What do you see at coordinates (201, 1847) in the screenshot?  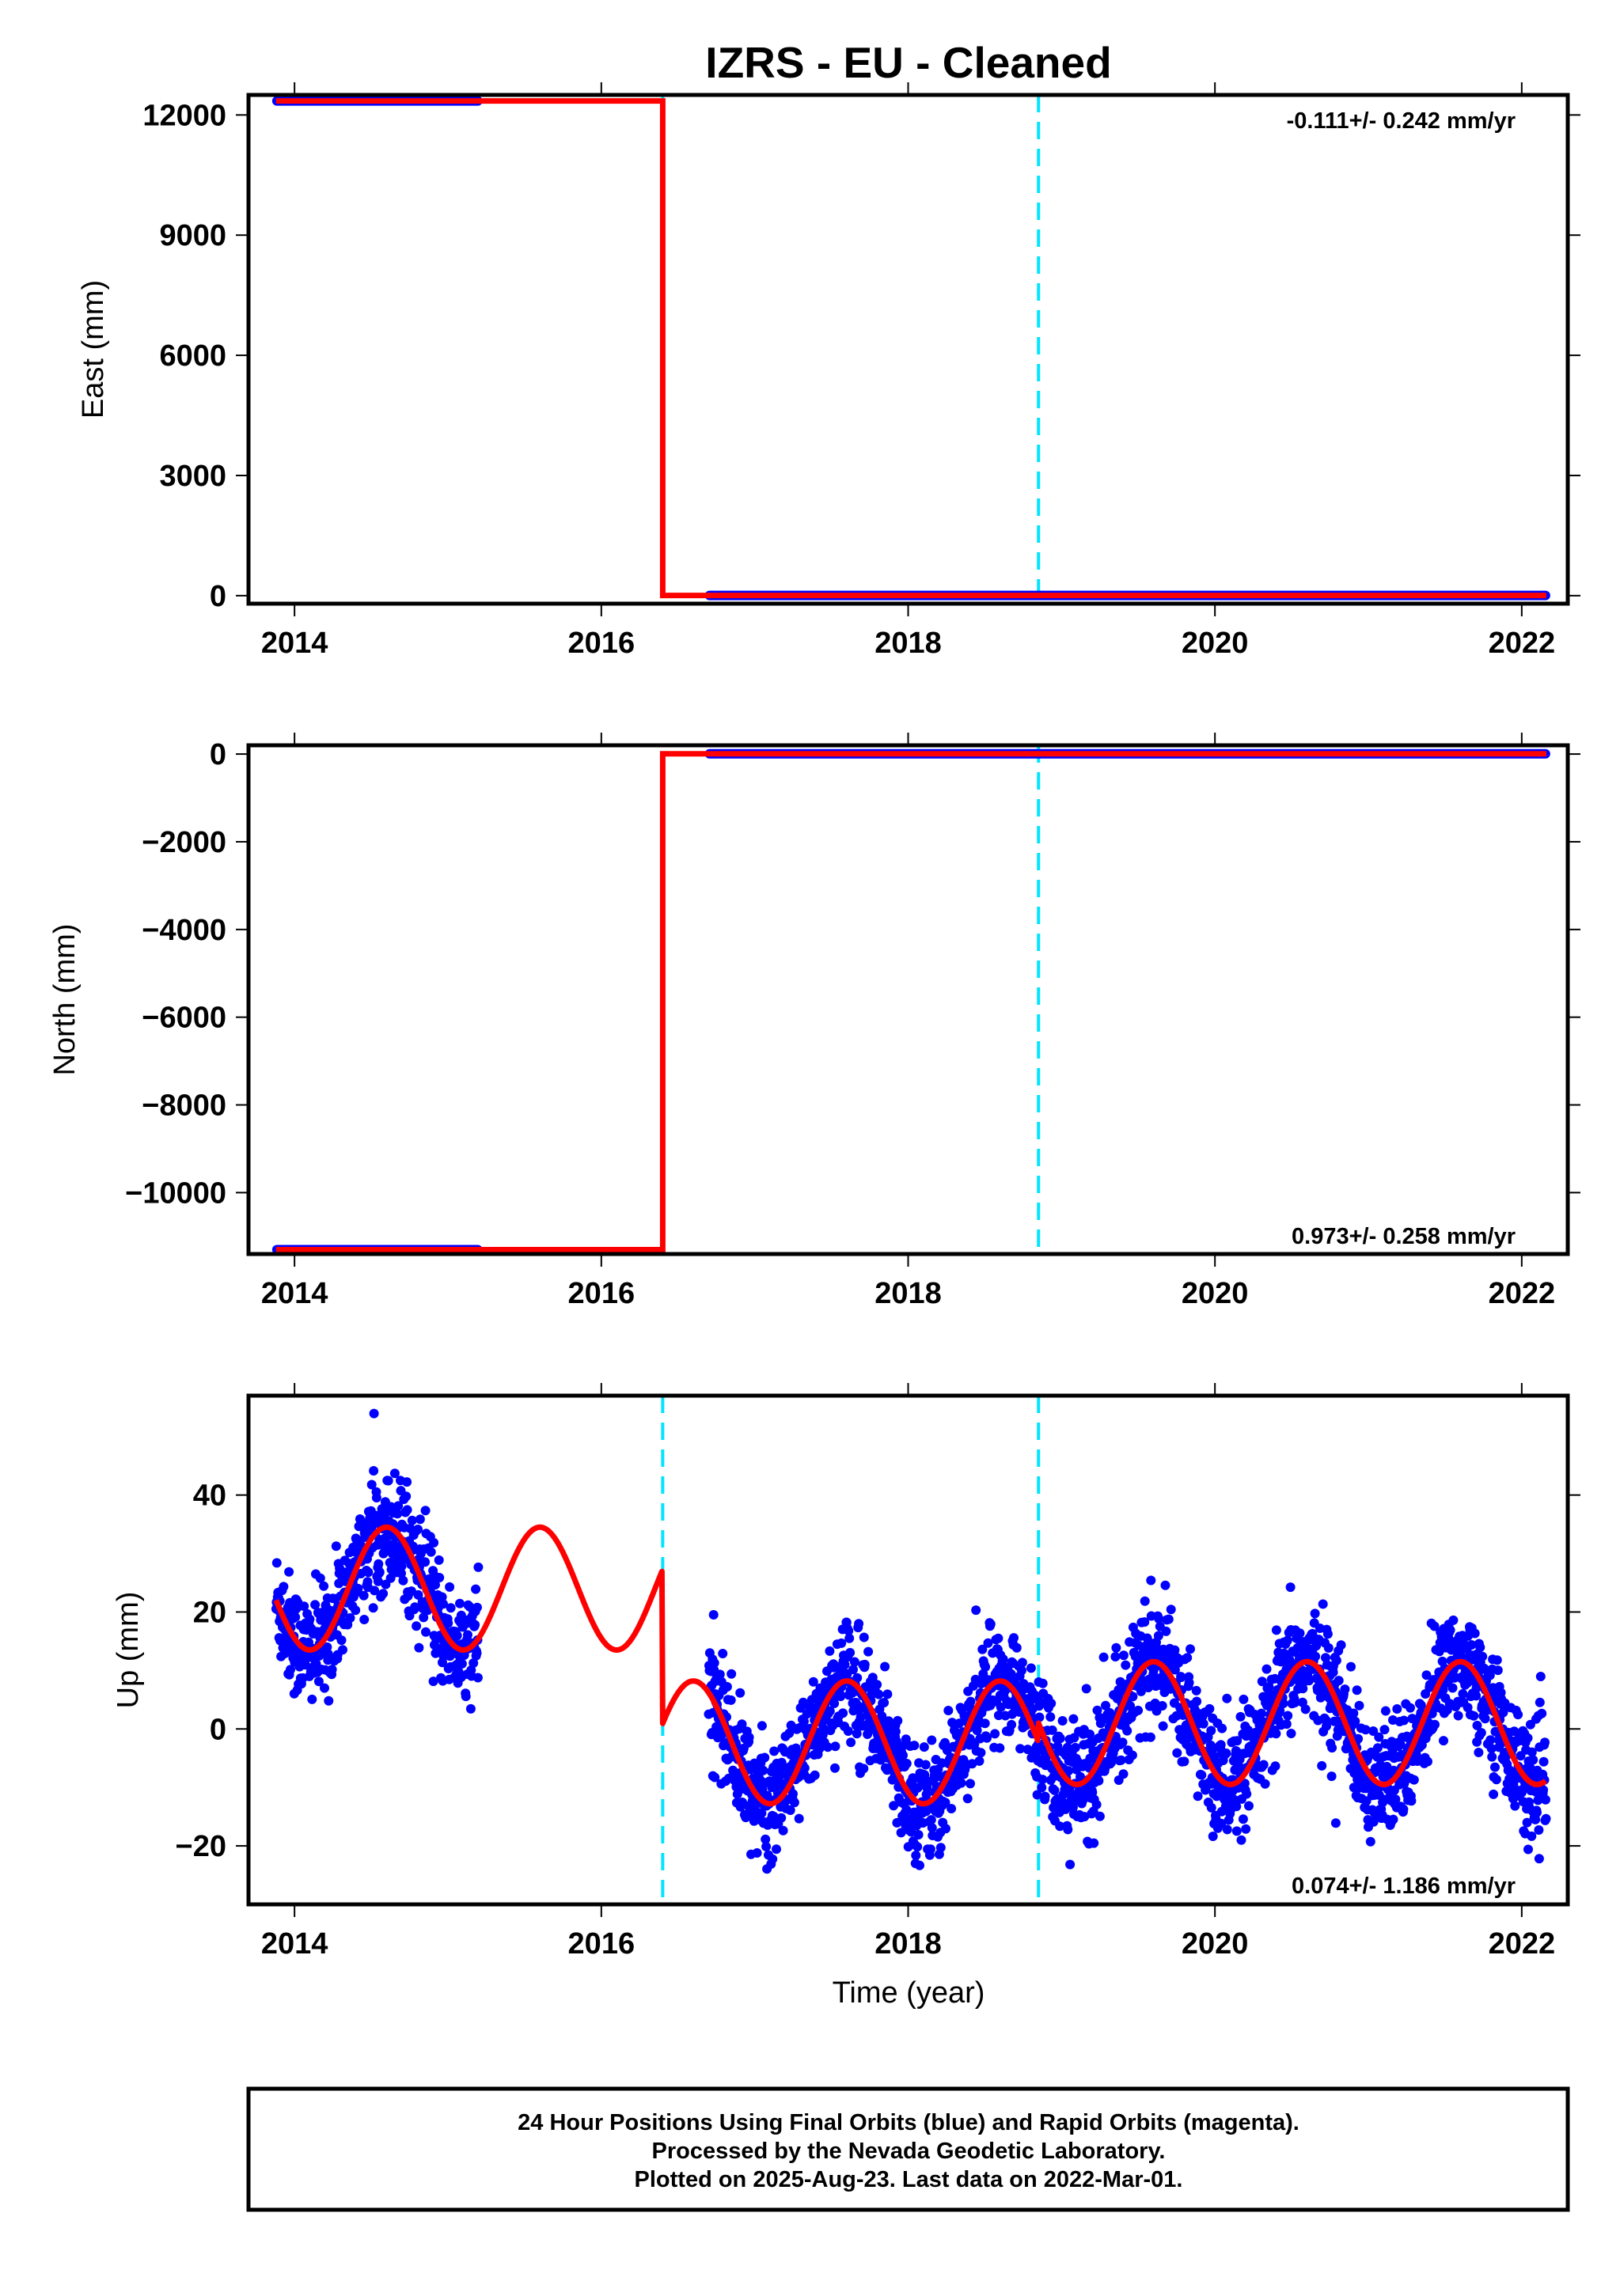 I see `y-tick-label: −20` at bounding box center [201, 1847].